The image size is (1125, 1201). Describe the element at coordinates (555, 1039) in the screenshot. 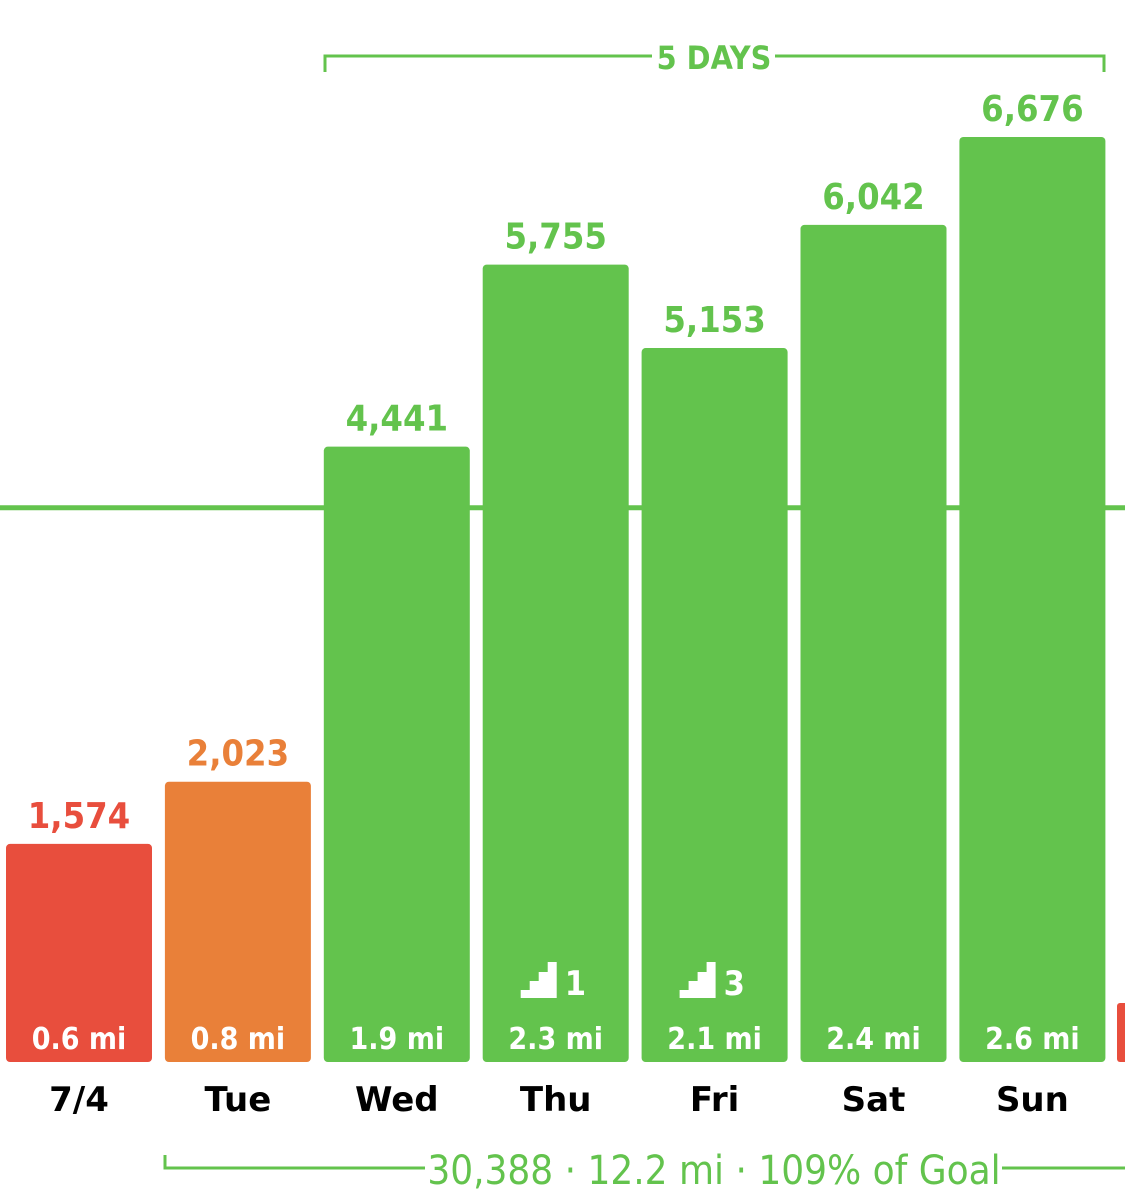

I see `distance-label-3: 2.3 mi` at that location.